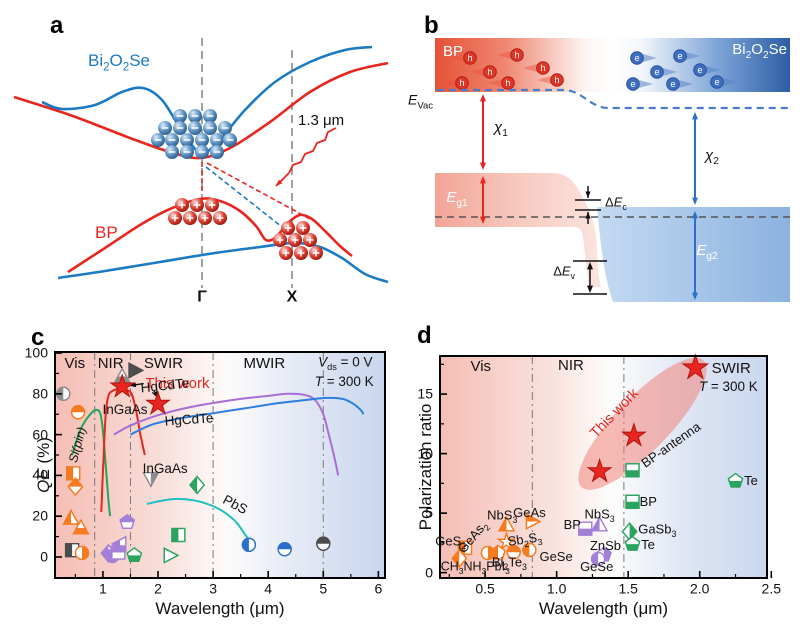 Image resolution: width=800 pixels, height=631 pixels. I want to click on photon-wave, so click(312, 150).